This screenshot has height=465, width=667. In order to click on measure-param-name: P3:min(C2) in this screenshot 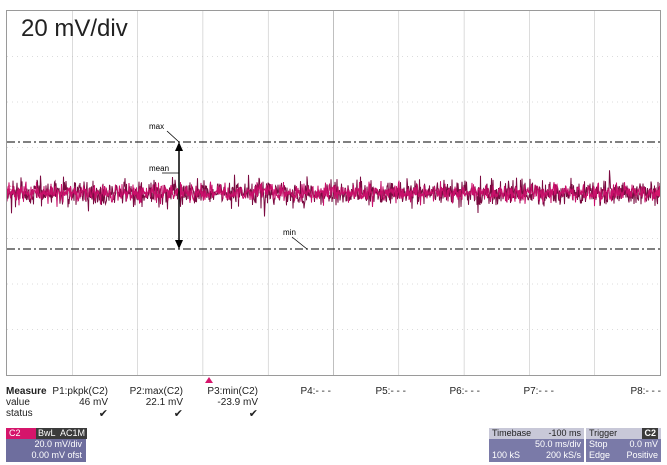, I will do `click(232, 391)`.